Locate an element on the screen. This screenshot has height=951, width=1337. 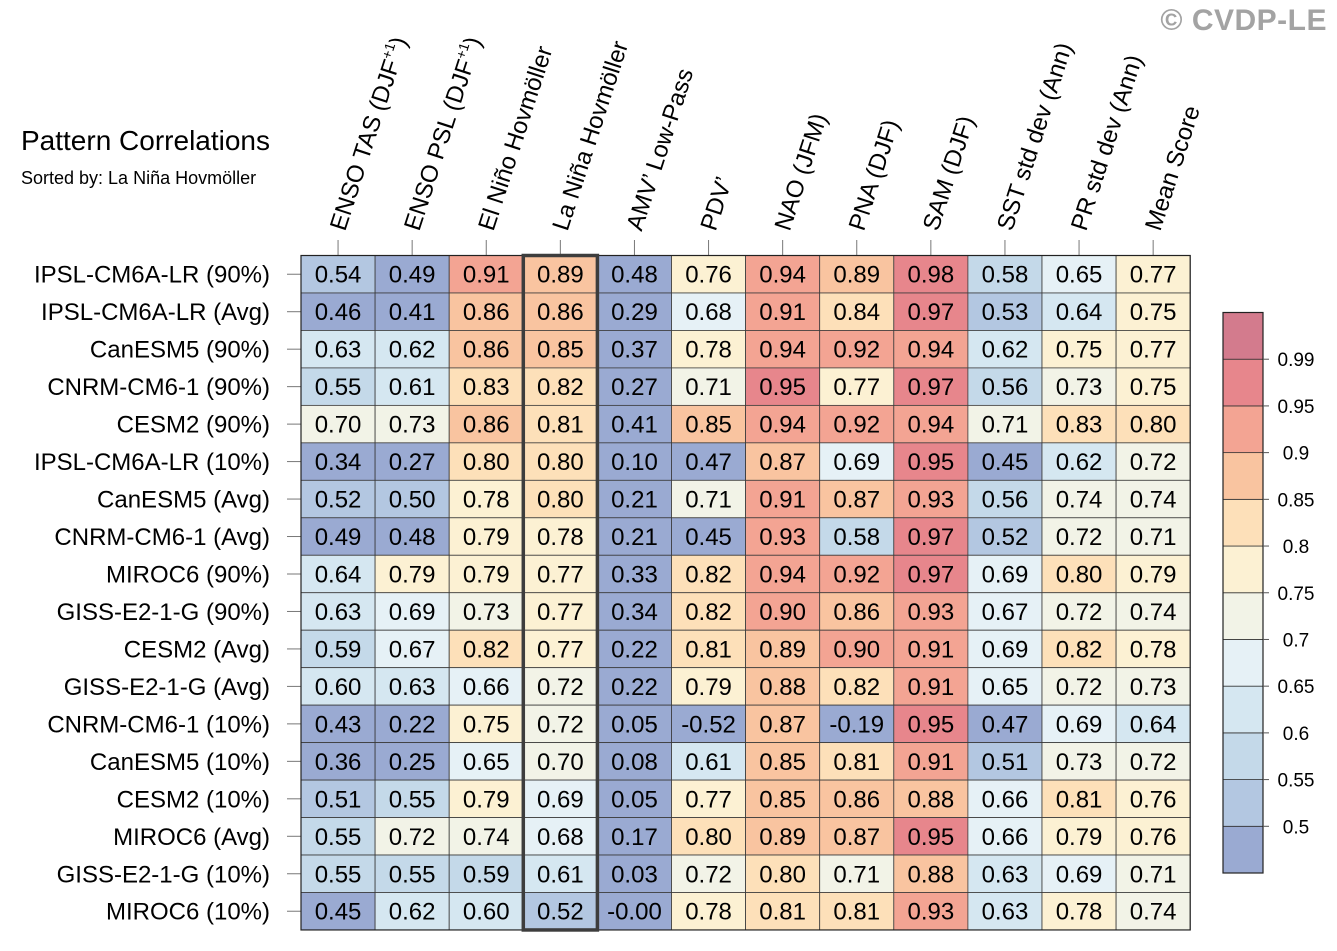
cell-value-label: 0.83 is located at coordinates (1079, 425).